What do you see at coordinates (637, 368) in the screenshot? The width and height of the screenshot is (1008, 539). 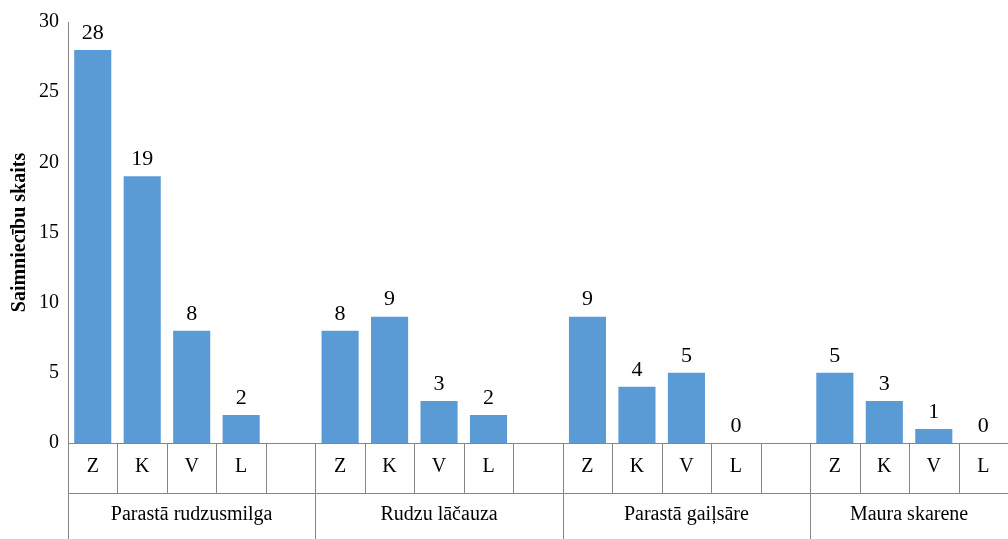 I see `data-label: 4` at bounding box center [637, 368].